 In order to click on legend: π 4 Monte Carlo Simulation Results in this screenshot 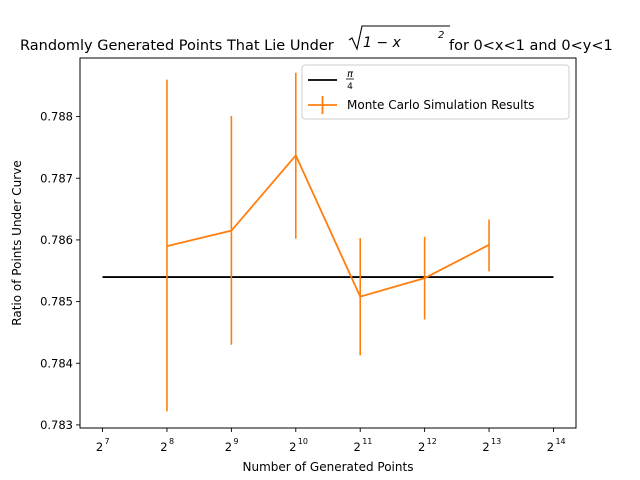, I will do `click(435, 92)`.